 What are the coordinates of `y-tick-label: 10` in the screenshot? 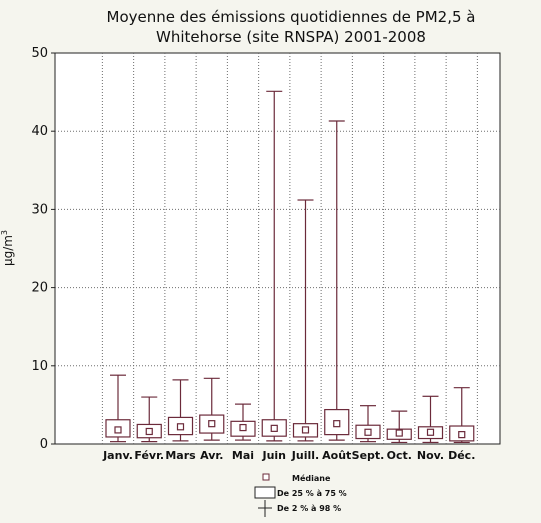 It's located at (39, 366).